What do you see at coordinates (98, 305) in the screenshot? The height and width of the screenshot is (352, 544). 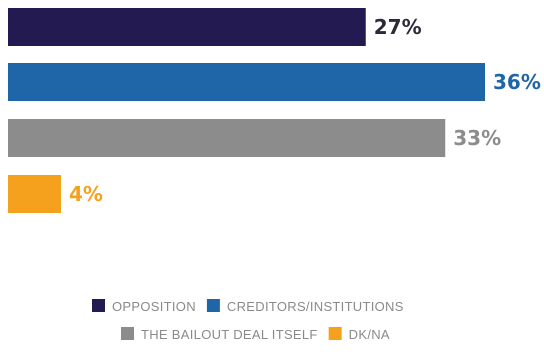 I see `legend-swatch-opposition` at bounding box center [98, 305].